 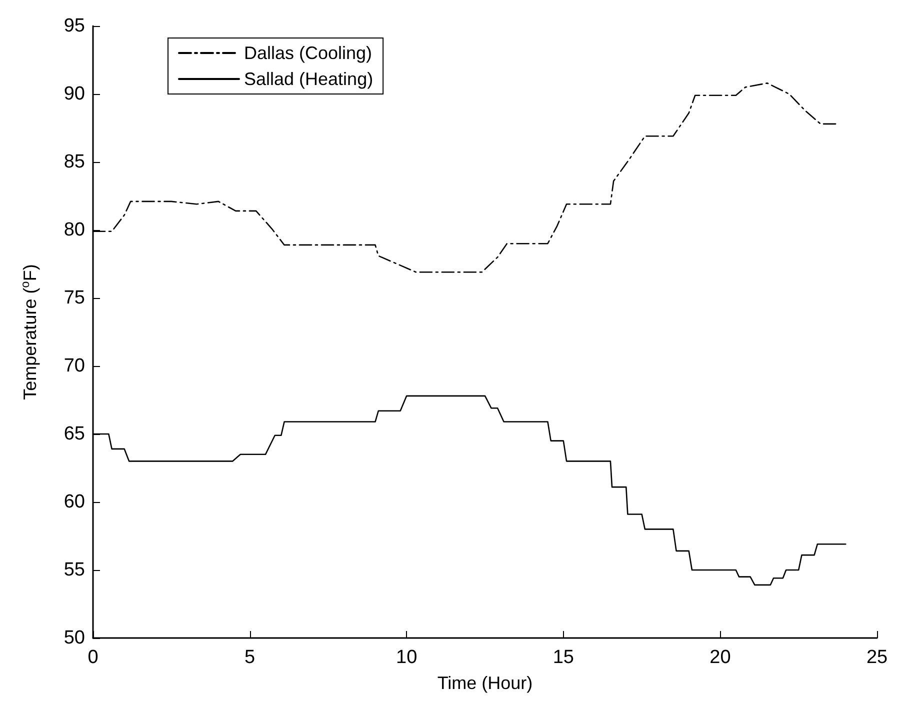 What do you see at coordinates (74, 434) in the screenshot?
I see `y-tick-label: 65` at bounding box center [74, 434].